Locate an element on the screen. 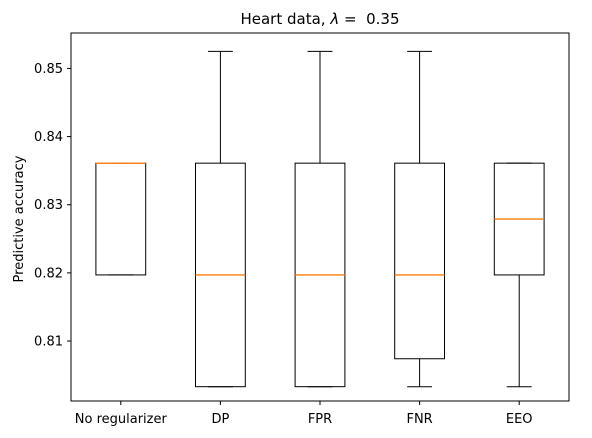 Image resolution: width=592 pixels, height=438 pixels. chart-title-suffix: = 0.35 is located at coordinates (369, 19).